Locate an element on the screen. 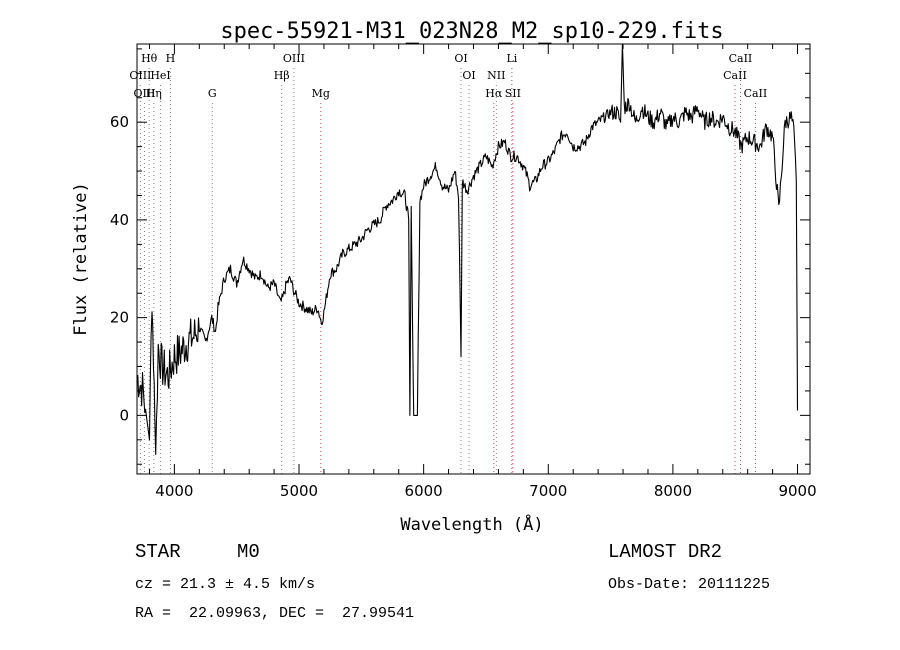  y-axis-label: Flux (relative) is located at coordinates (81, 259).